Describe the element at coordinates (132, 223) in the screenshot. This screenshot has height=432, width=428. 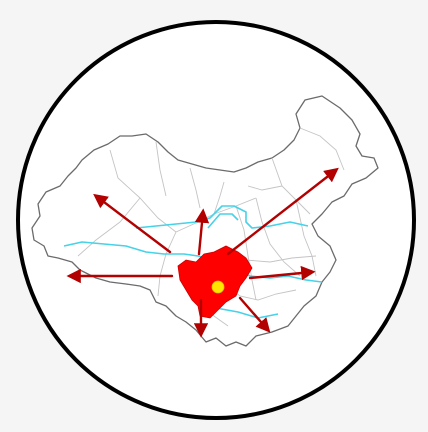
I see `arrow-north-west` at that location.